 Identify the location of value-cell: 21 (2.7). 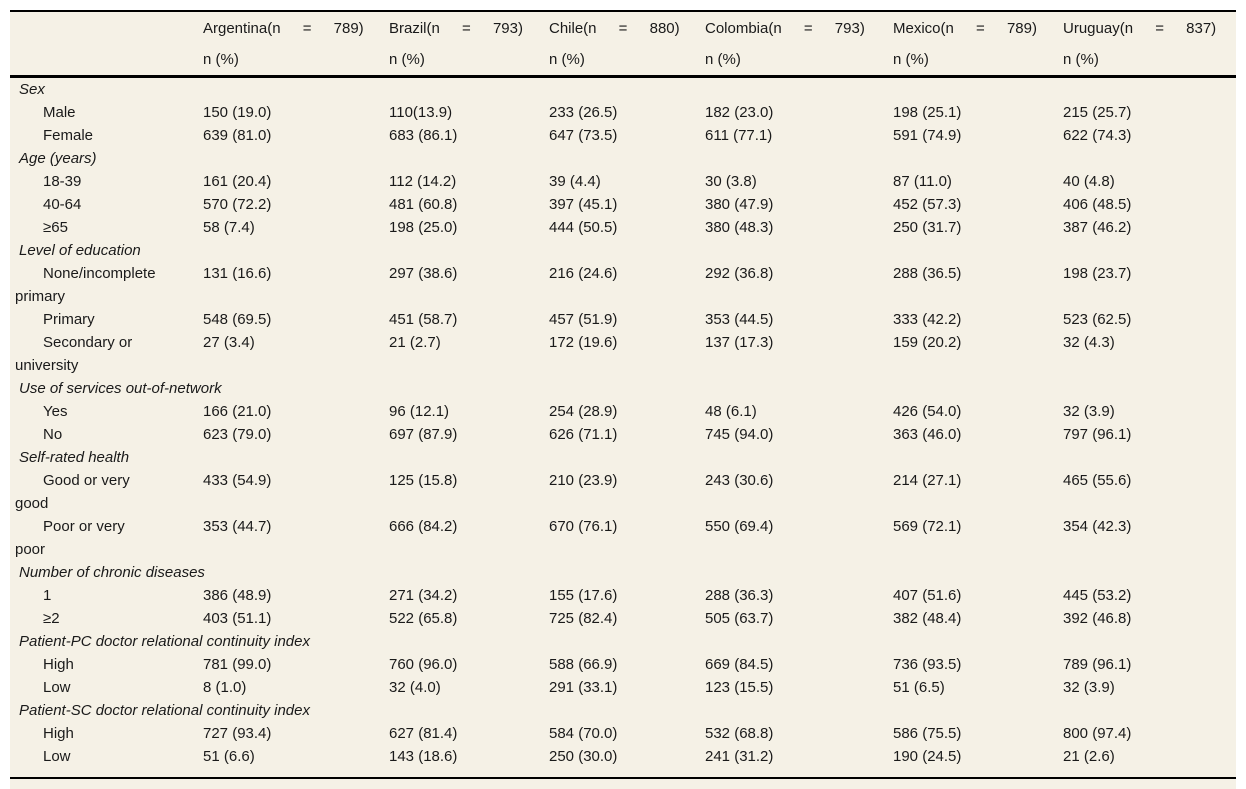
(415, 342).